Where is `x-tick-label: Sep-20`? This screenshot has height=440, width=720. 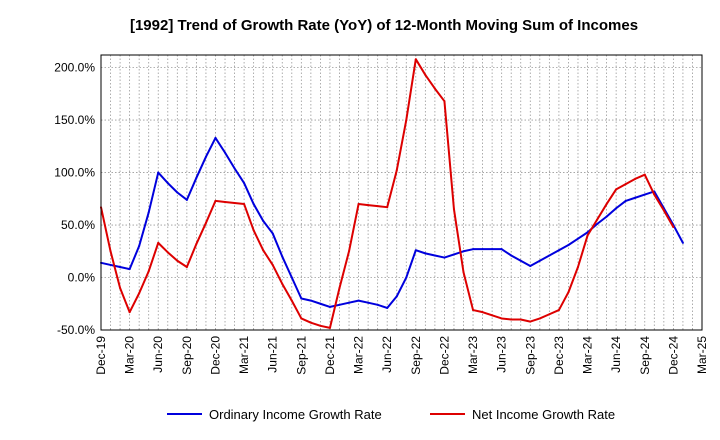
x-tick-label: Sep-20 is located at coordinates (187, 355).